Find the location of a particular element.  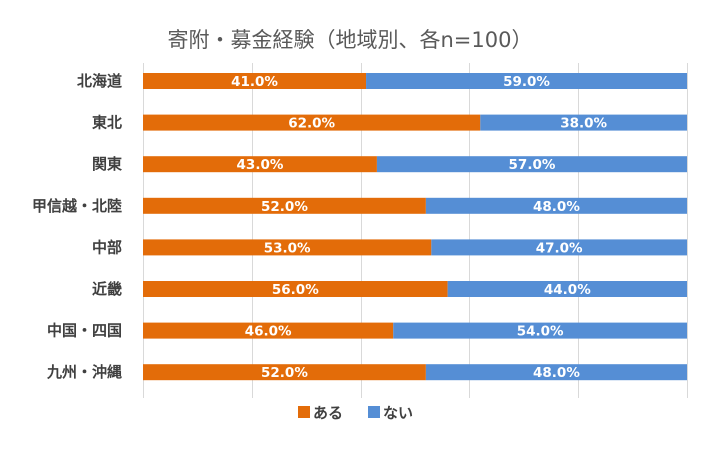

chart-title: 寄附・募金経験（地域別、各n=100） is located at coordinates (350, 40).